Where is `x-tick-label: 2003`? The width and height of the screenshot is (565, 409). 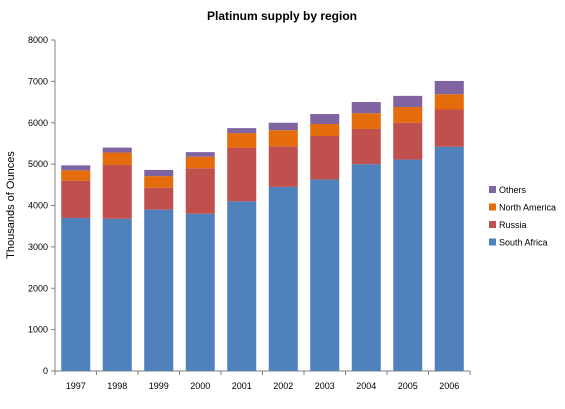
x-tick-label: 2003 is located at coordinates (325, 386).